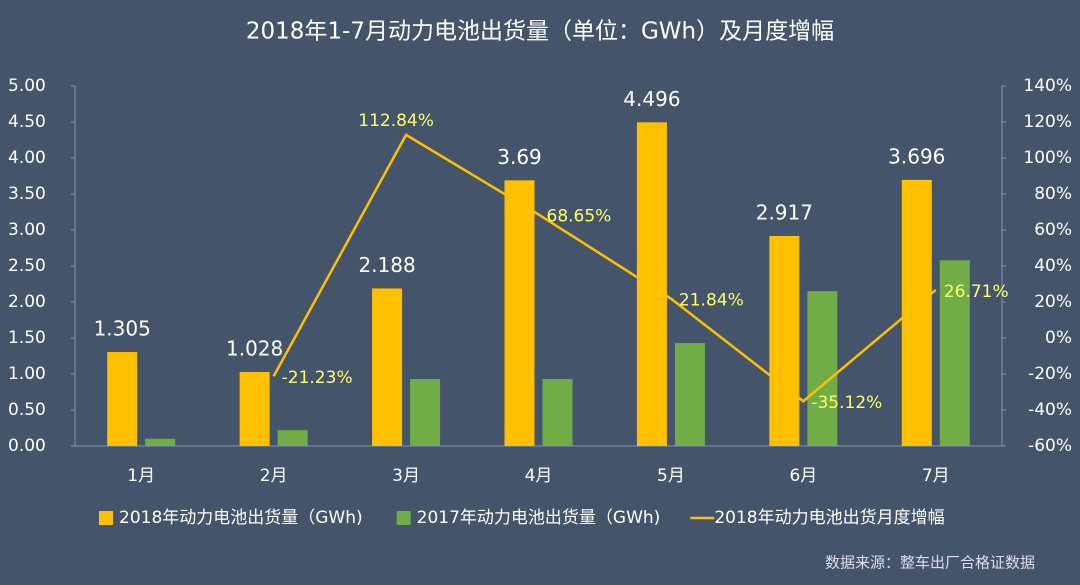 Image resolution: width=1080 pixels, height=585 pixels. What do you see at coordinates (1050, 410) in the screenshot?
I see `y2-tick-label: -40%` at bounding box center [1050, 410].